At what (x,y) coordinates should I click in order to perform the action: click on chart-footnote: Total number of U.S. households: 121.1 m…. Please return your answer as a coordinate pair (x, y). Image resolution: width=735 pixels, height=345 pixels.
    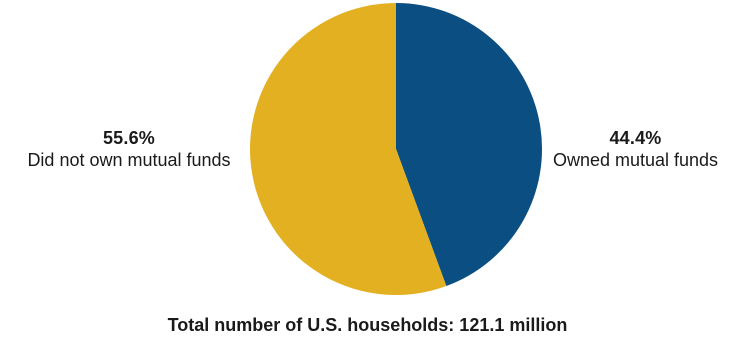
    Looking at the image, I should click on (367, 325).